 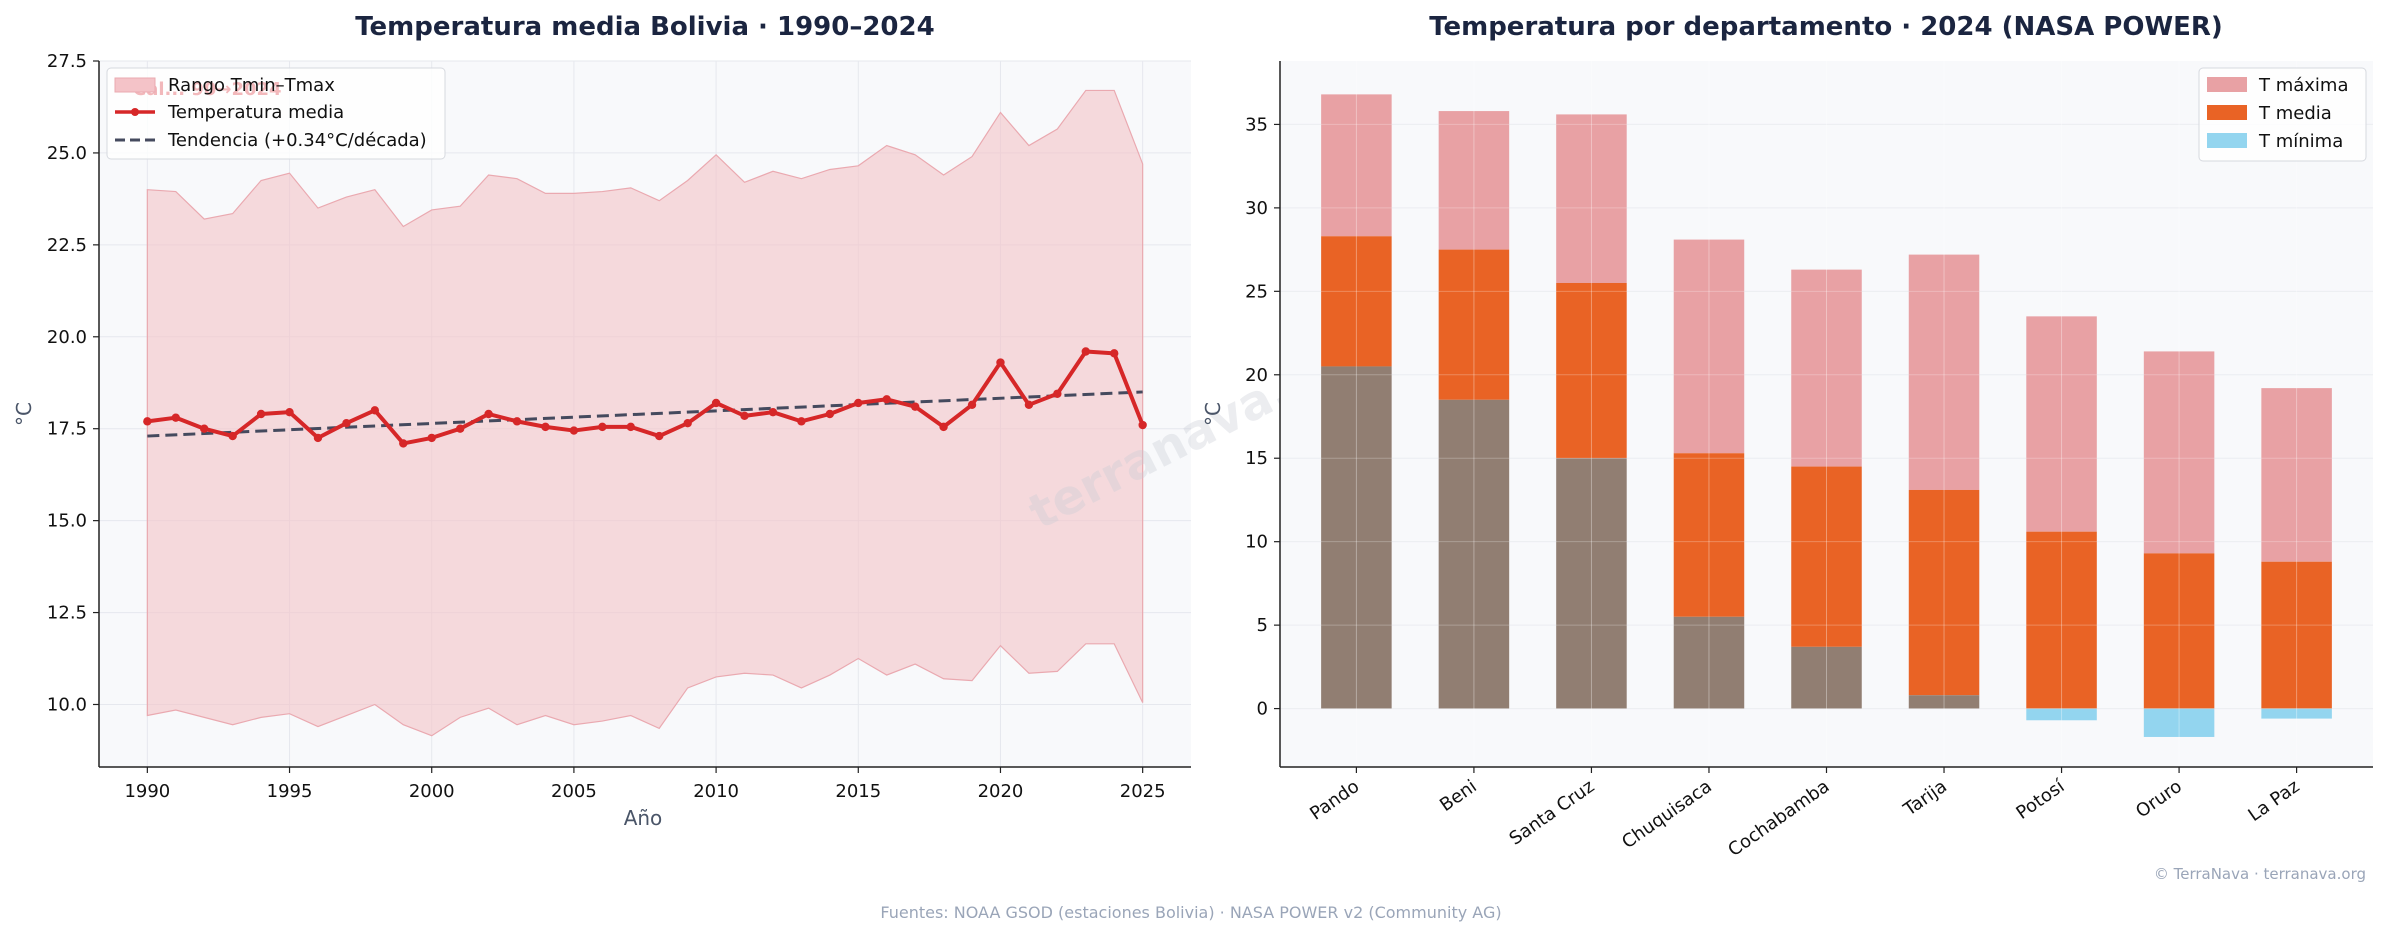 What do you see at coordinates (1256, 208) in the screenshot?
I see `y-tick-label: 30` at bounding box center [1256, 208].